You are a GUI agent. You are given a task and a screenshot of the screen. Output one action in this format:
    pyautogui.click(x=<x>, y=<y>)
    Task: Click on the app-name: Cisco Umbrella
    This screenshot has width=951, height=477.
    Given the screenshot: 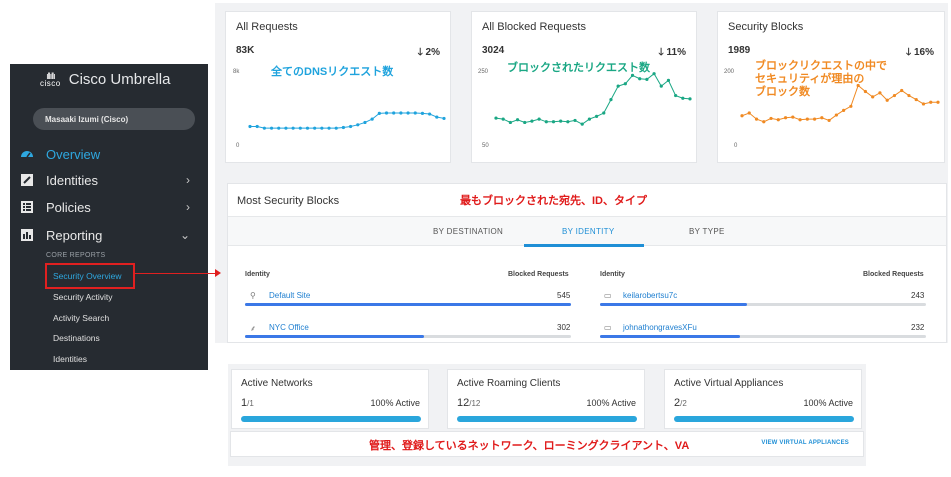 What is the action you would take?
    pyautogui.click(x=119, y=79)
    